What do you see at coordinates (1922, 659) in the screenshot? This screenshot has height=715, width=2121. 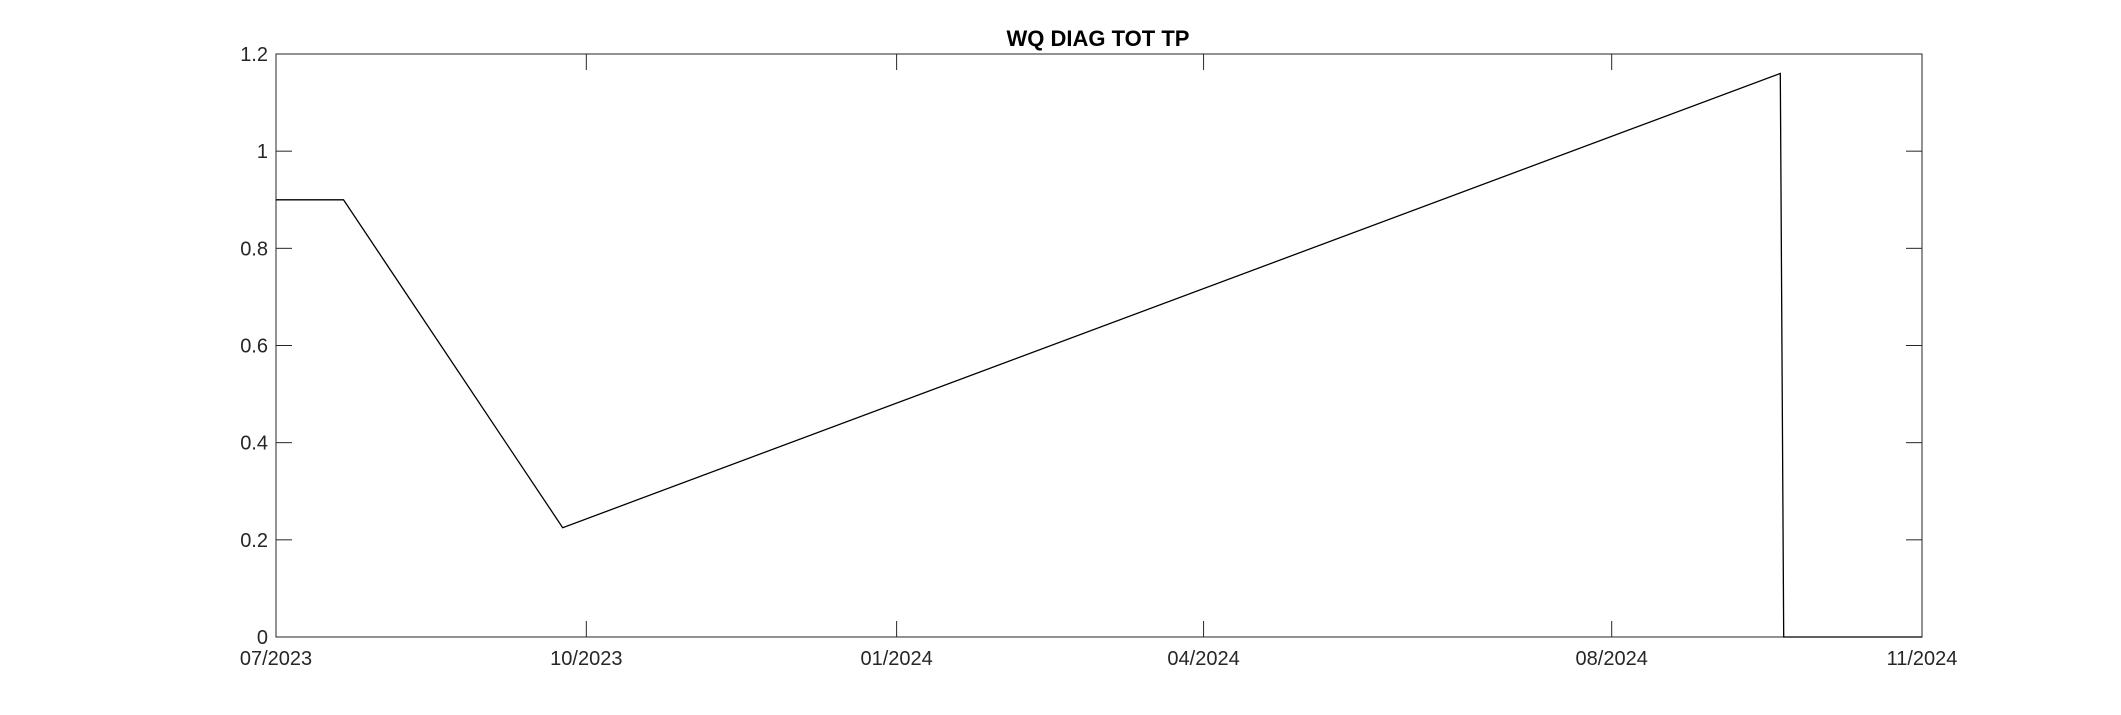 I see `x-tick-label: 11/2024` at bounding box center [1922, 659].